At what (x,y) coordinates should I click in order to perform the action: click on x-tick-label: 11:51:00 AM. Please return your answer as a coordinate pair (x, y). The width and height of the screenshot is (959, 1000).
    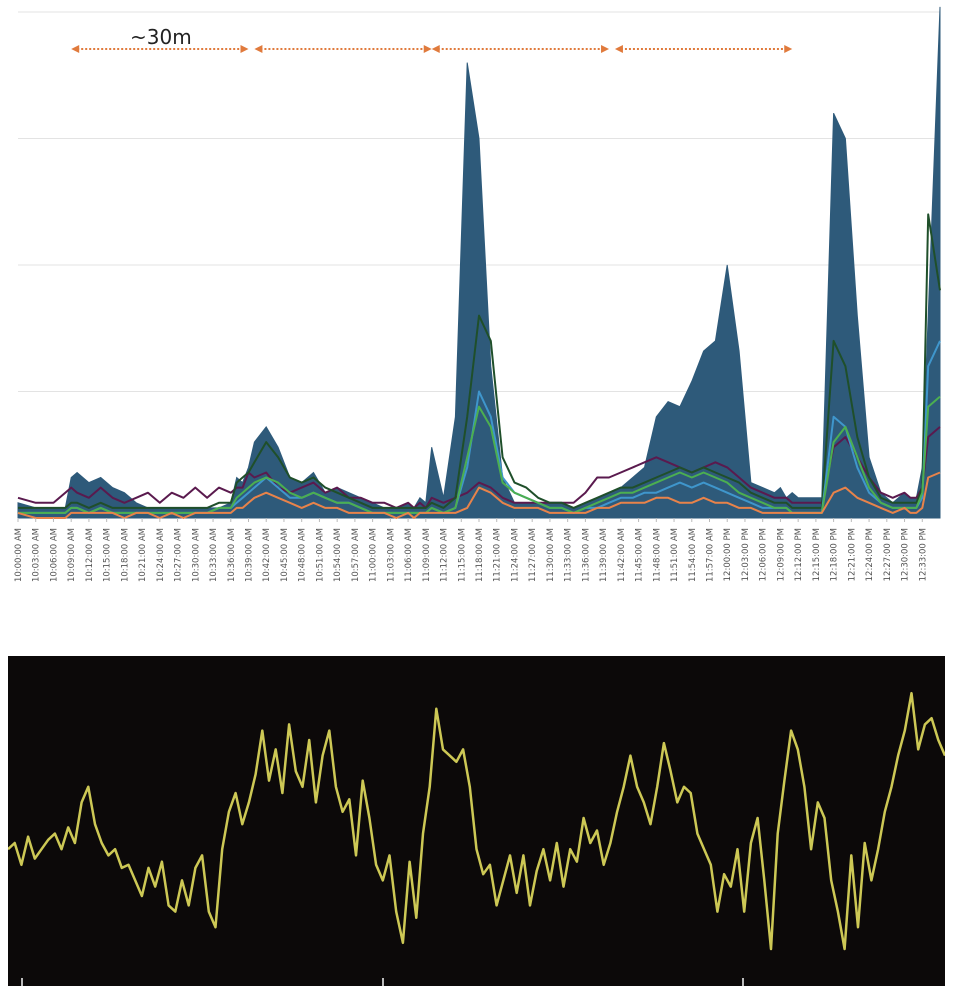
    Looking at the image, I should click on (675, 555).